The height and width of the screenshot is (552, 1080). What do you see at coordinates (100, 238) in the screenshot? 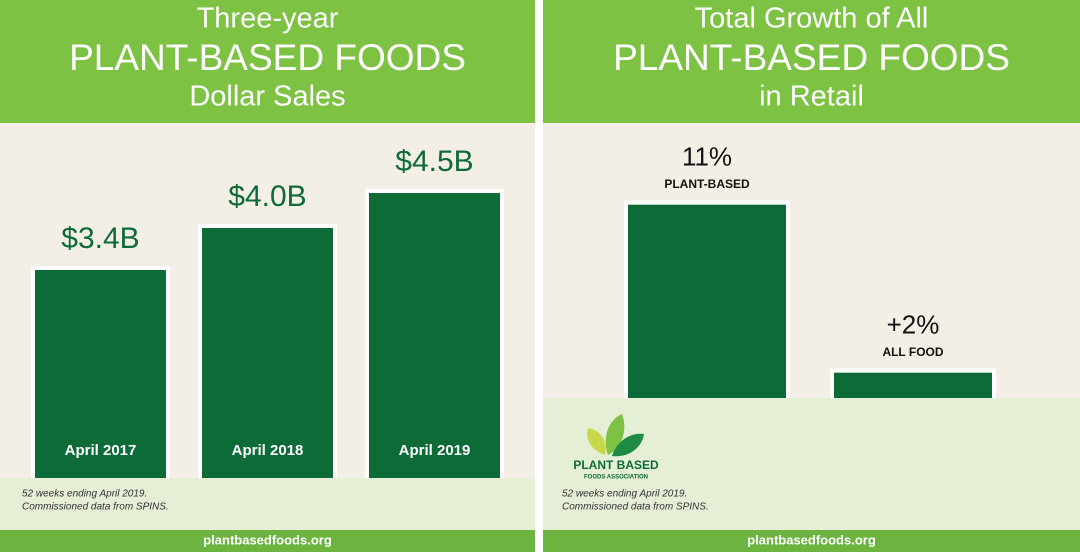
I see `value-label: $3.4B` at bounding box center [100, 238].